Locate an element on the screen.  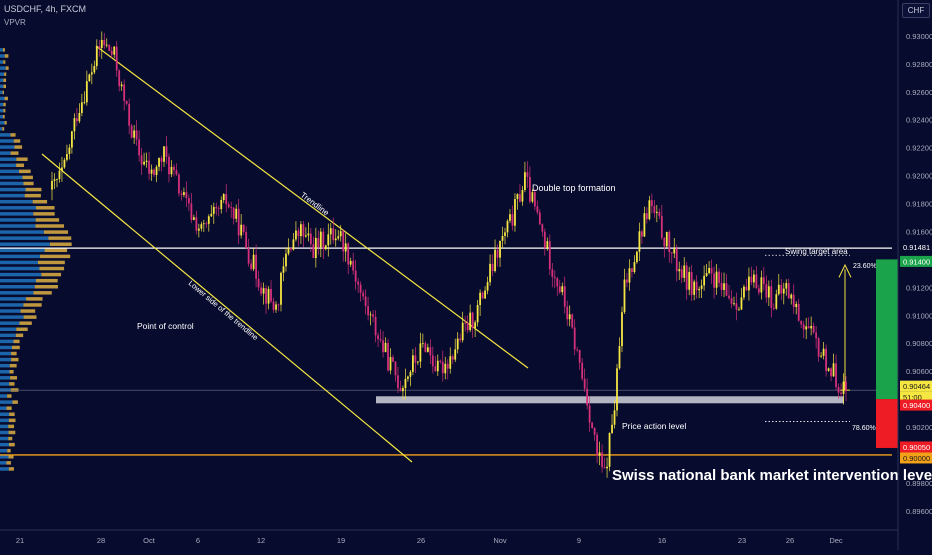
price-action-label: Price action level is located at coordinates (654, 426).